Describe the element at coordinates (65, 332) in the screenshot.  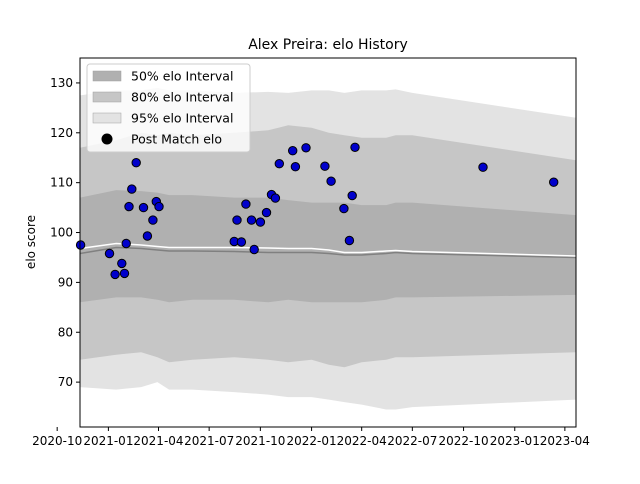
I see `y-tick-label: 80` at that location.